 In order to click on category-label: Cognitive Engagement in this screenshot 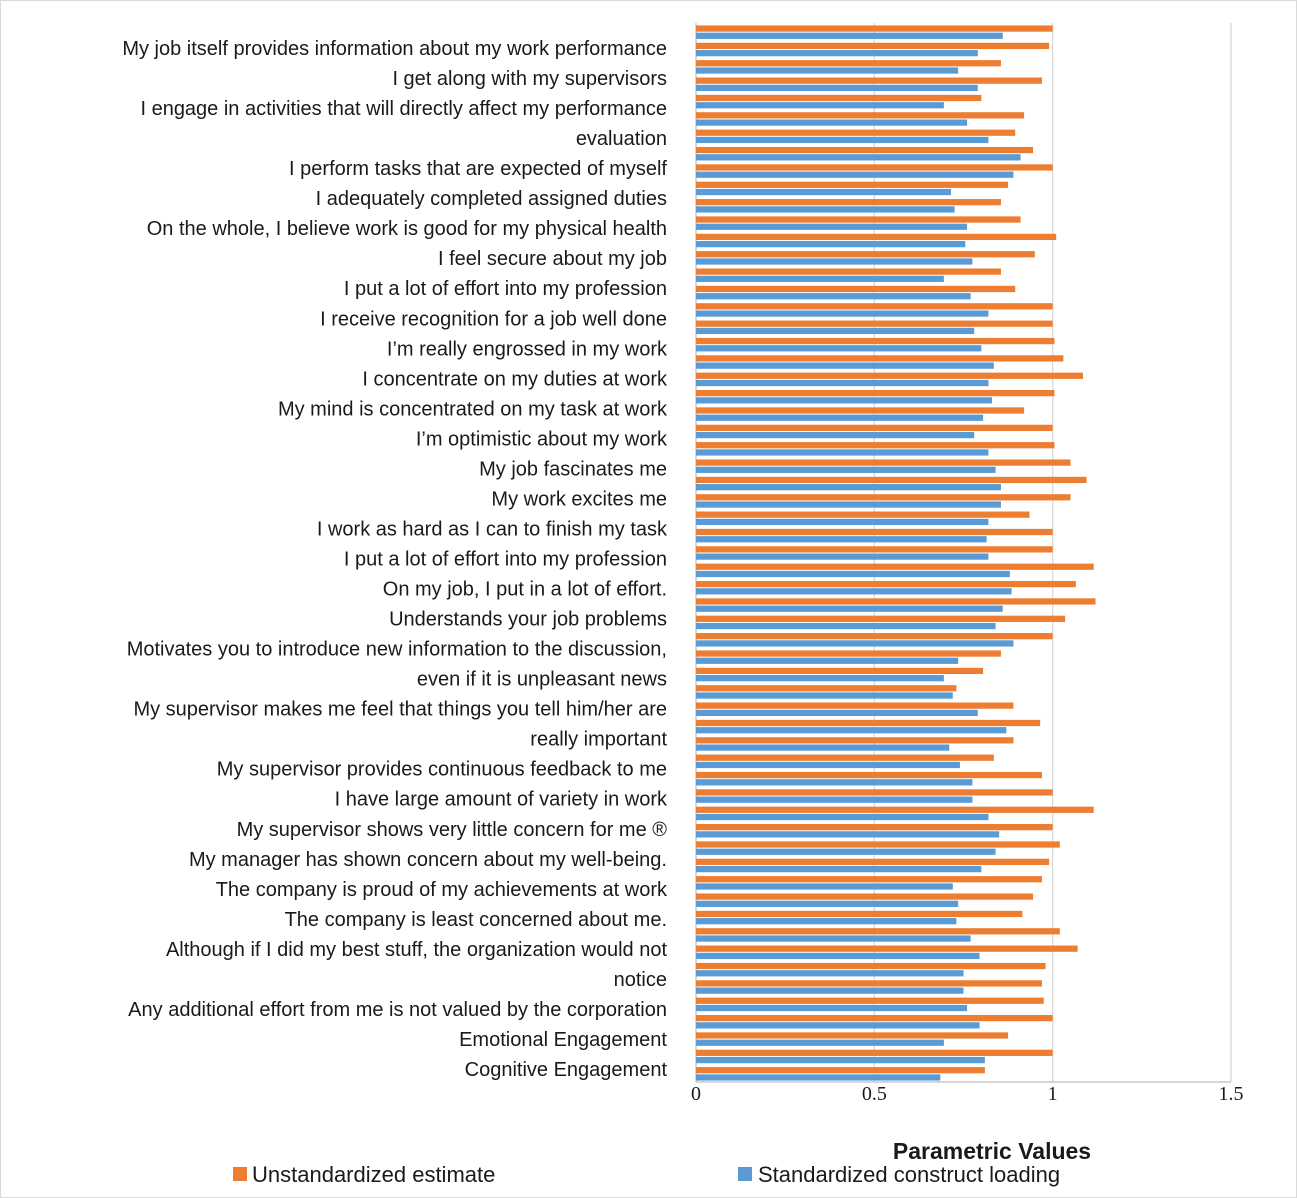, I will do `click(566, 1070)`.